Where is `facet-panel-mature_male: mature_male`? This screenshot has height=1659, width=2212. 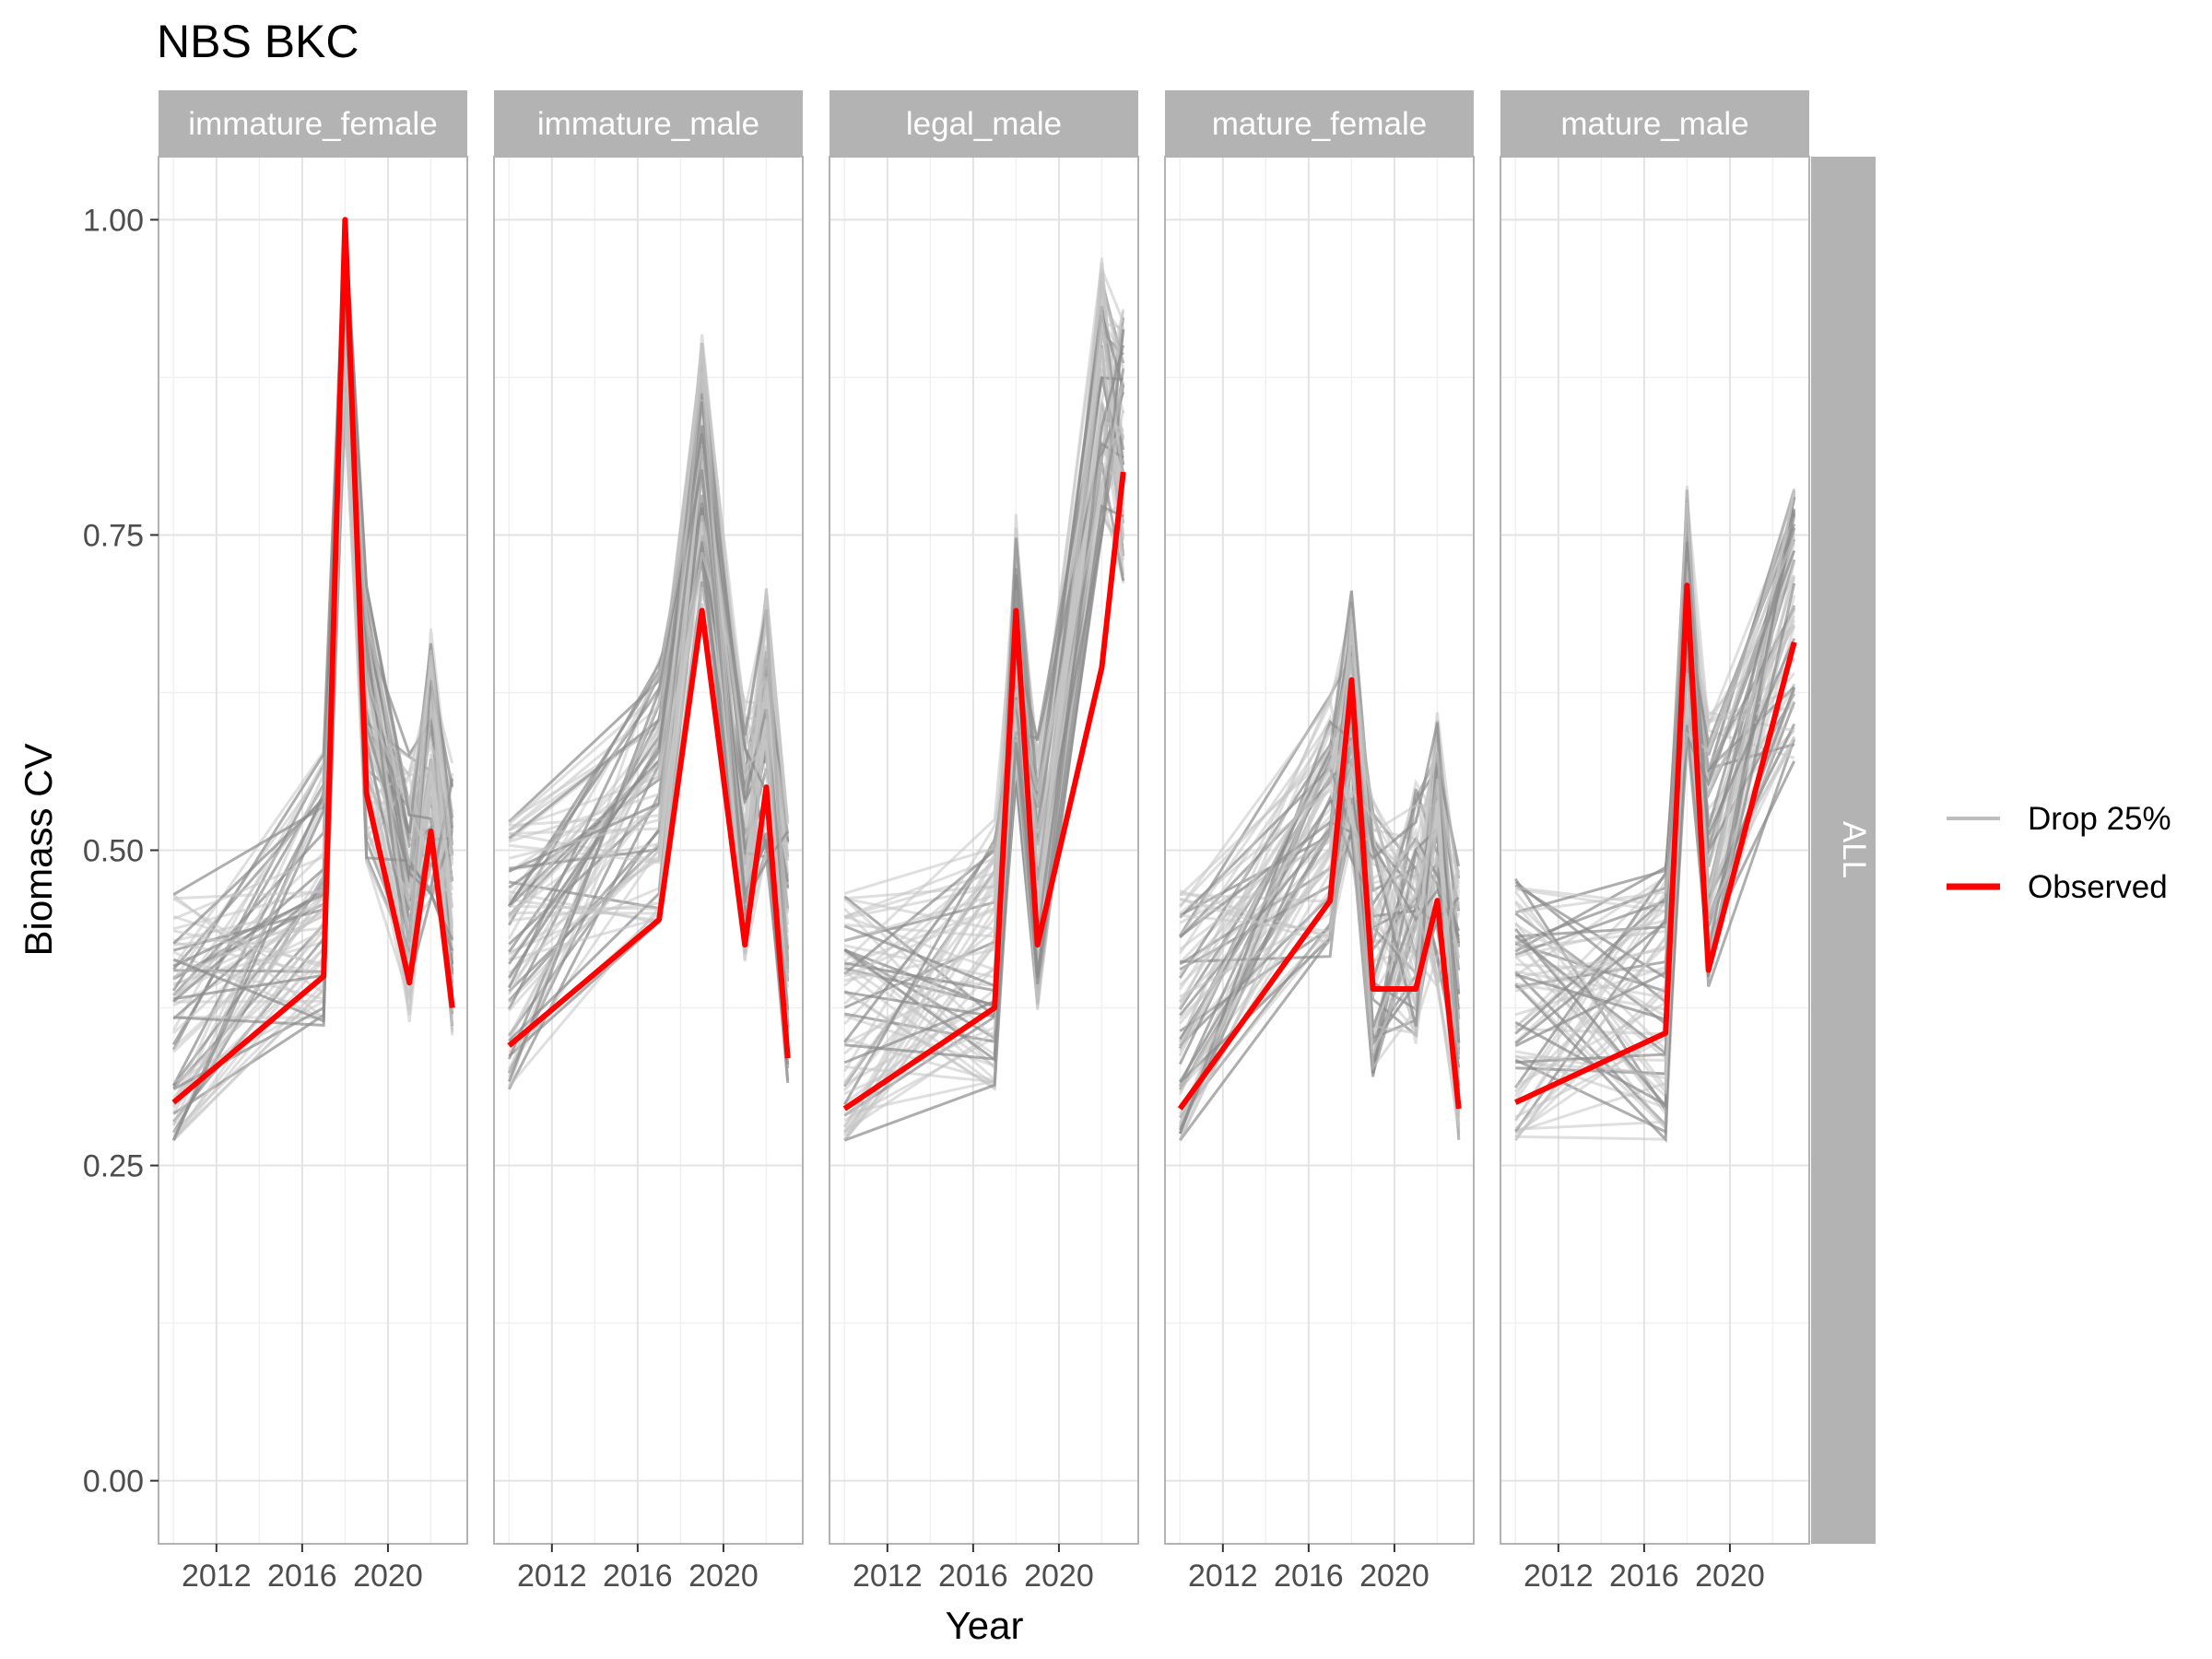
facet-panel-mature_male: mature_male is located at coordinates (1655, 817).